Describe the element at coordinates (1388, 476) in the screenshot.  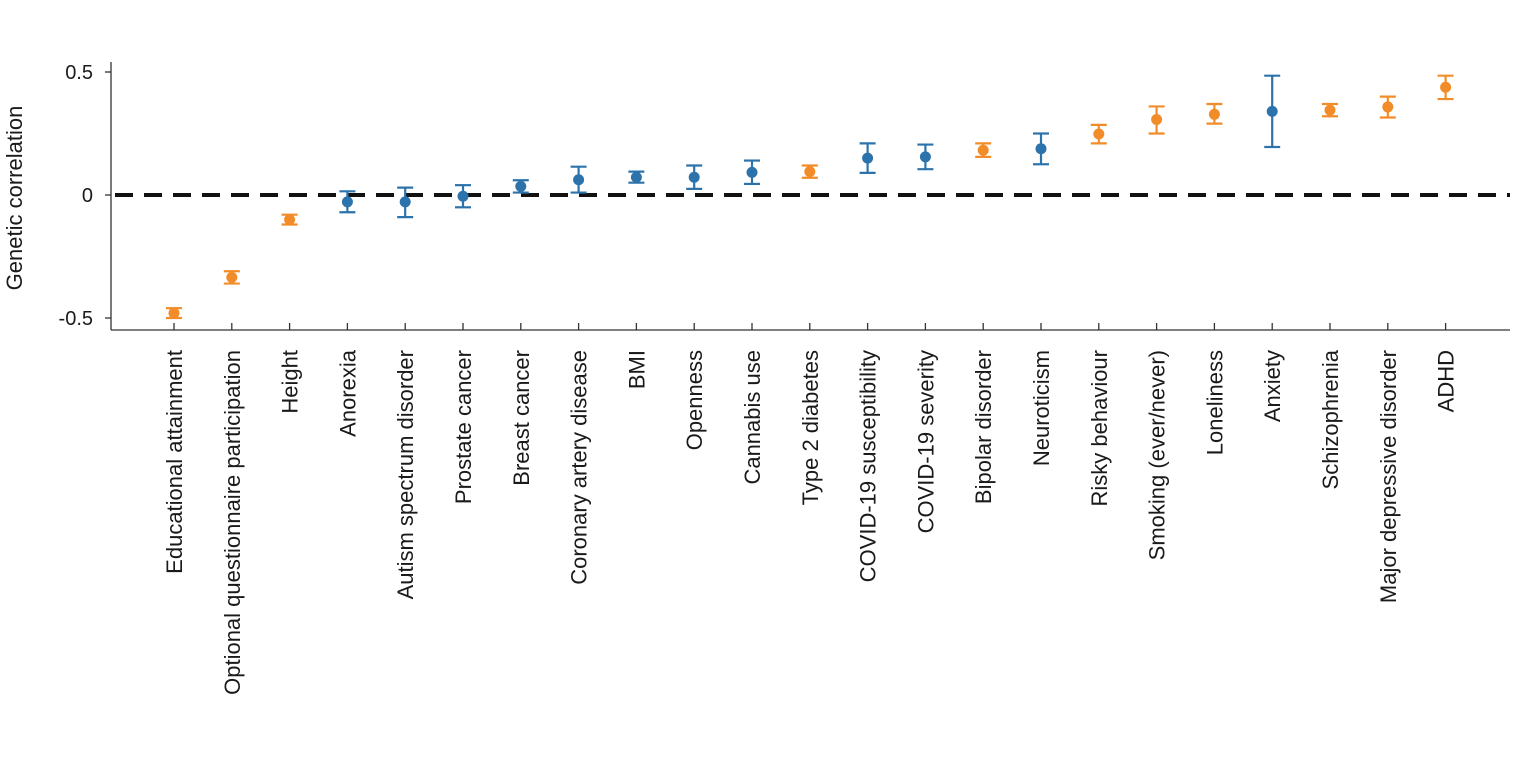
I see `category-label: Major depressive disorder` at that location.